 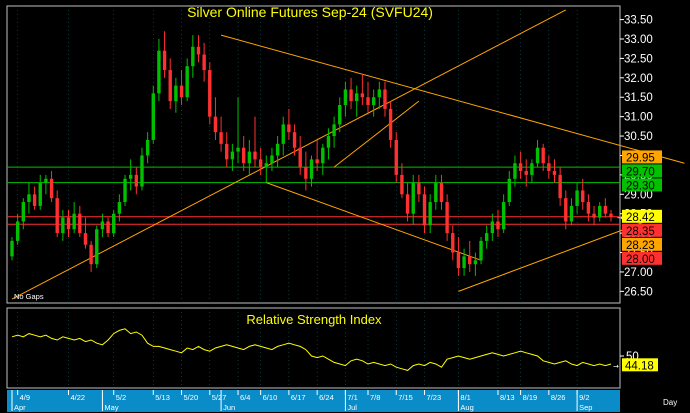 I want to click on x-axis-month-label: Jun, so click(x=229, y=407).